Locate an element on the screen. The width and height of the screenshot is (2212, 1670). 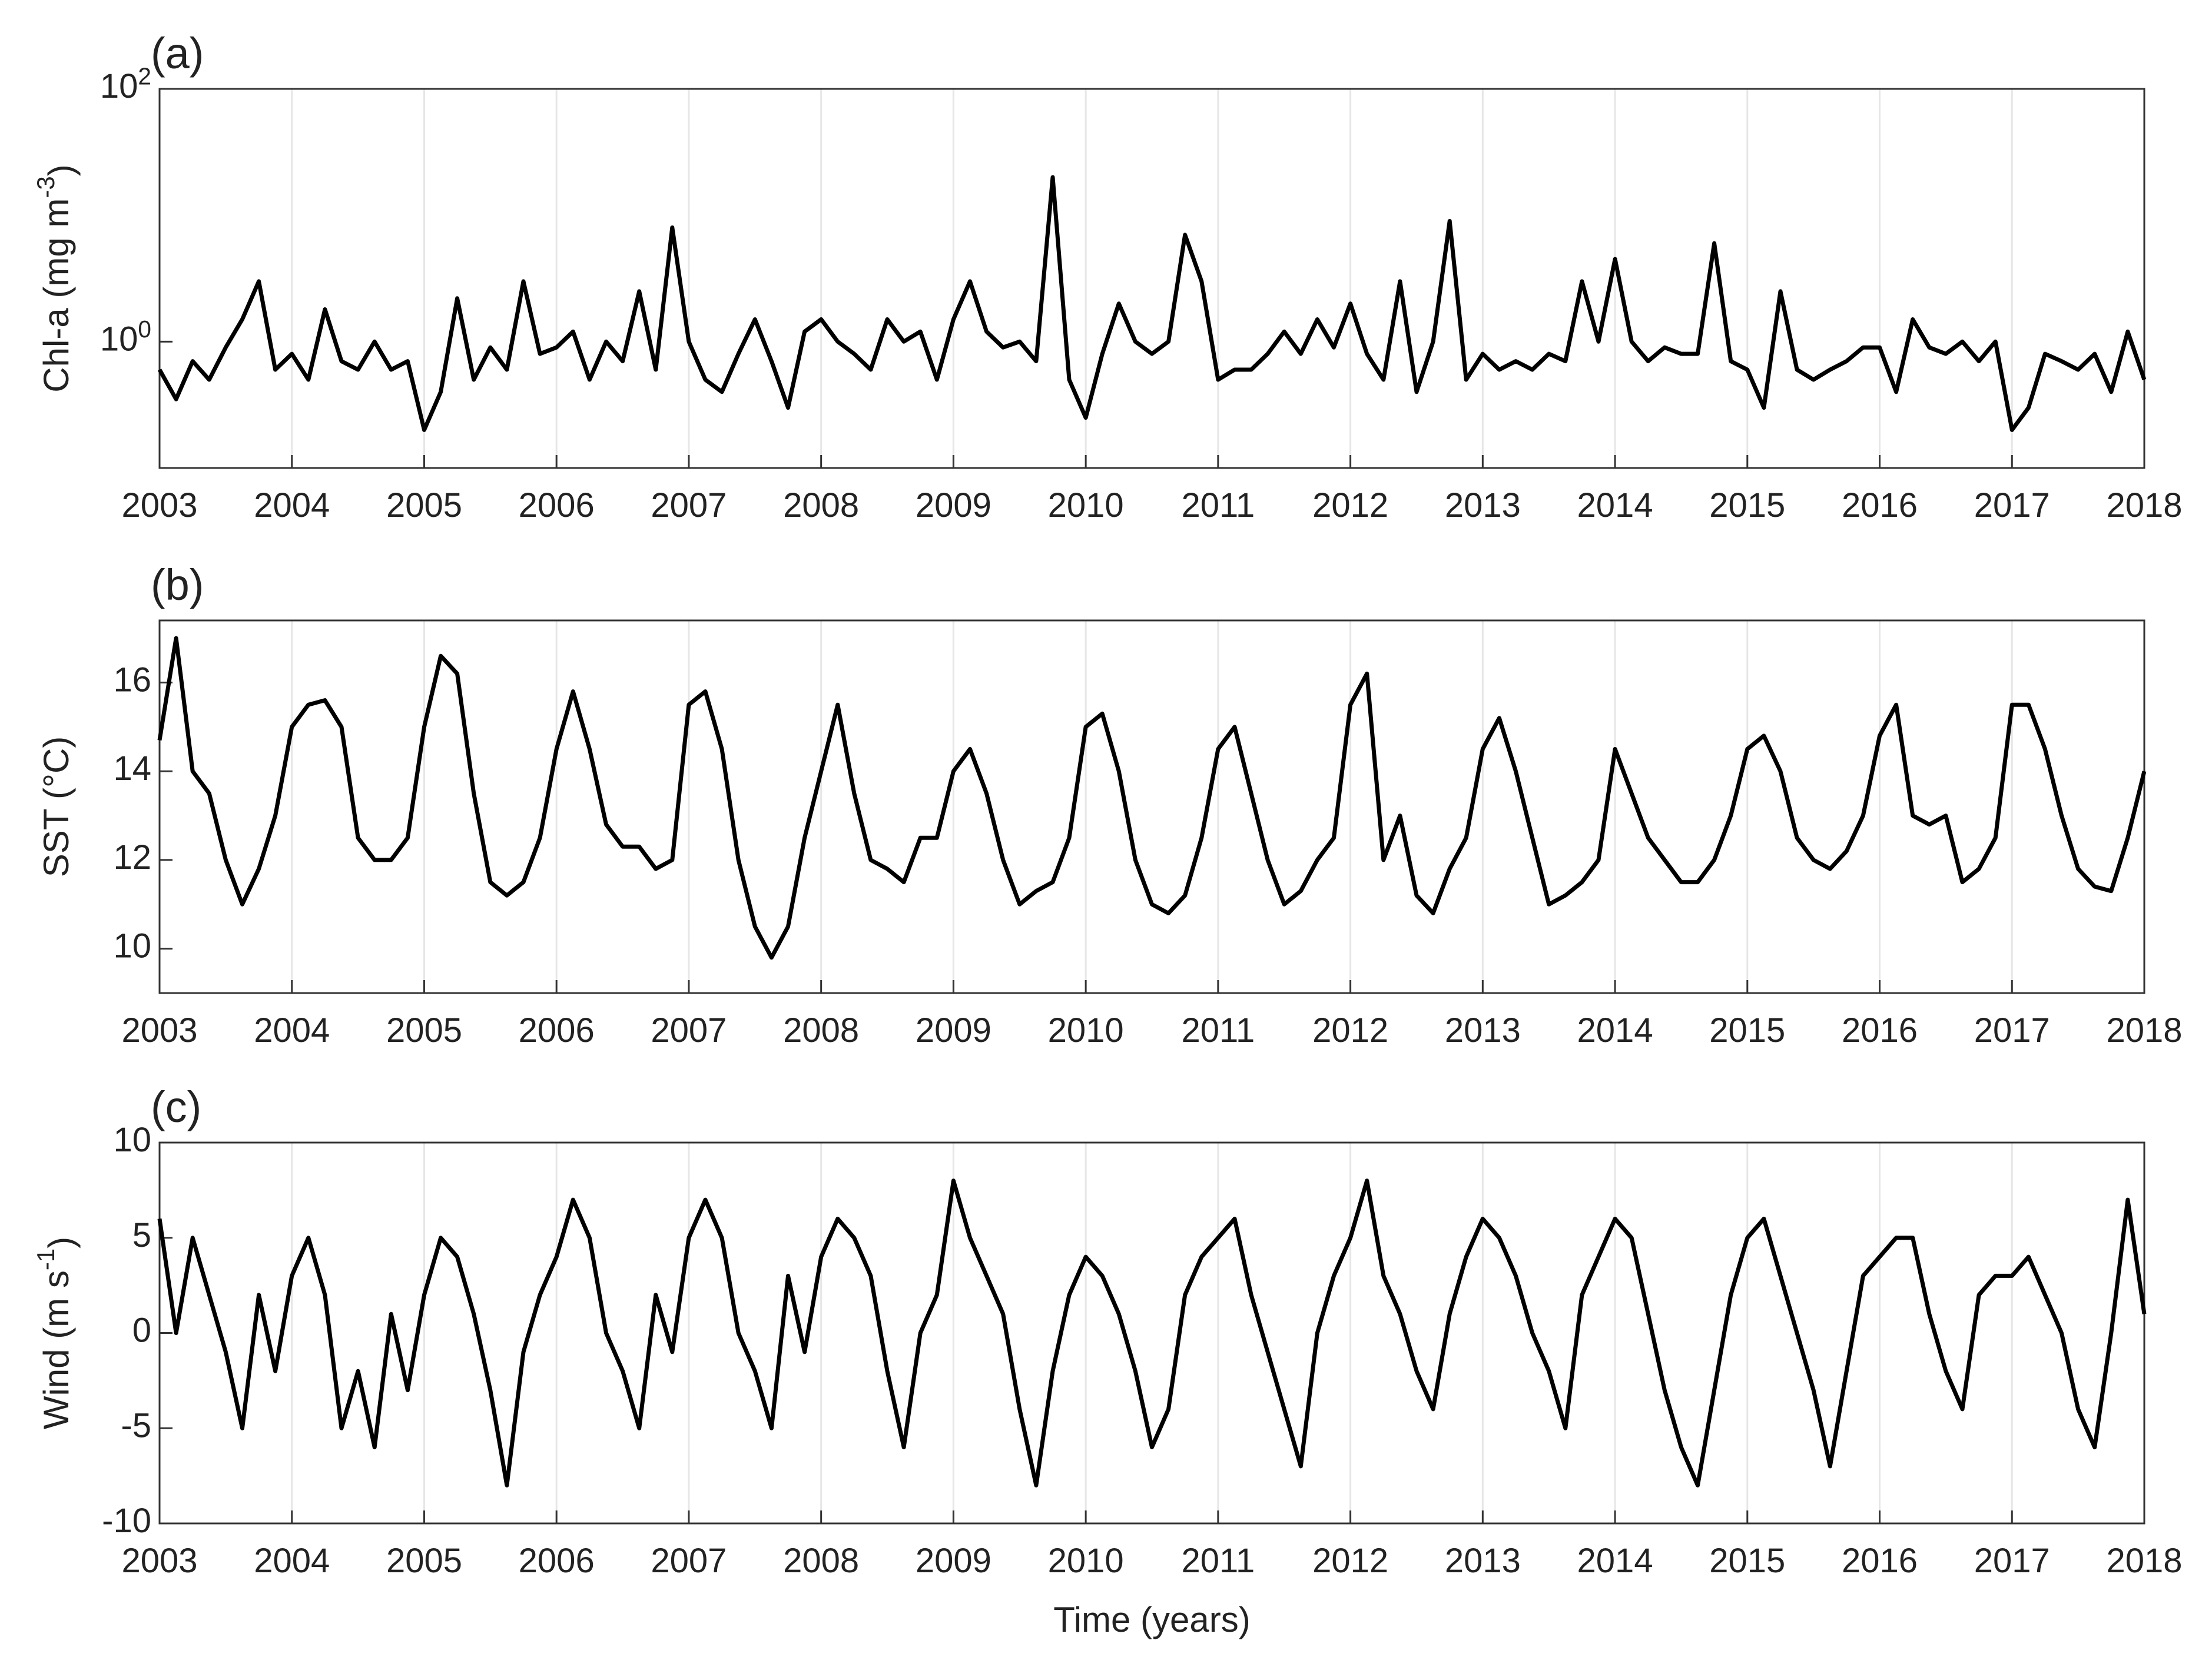
y-axis-label: Chl-a (mg m-3) is located at coordinates (56, 278).